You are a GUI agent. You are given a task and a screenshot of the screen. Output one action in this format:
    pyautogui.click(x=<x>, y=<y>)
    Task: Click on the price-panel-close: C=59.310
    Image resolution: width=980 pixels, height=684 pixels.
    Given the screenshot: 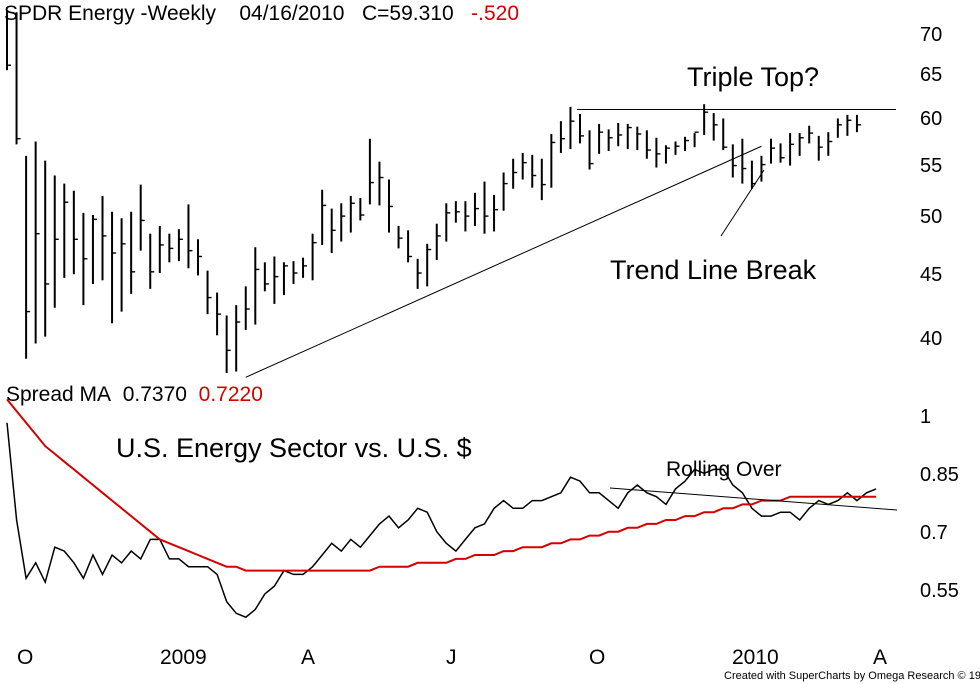 What is the action you would take?
    pyautogui.click(x=407, y=13)
    